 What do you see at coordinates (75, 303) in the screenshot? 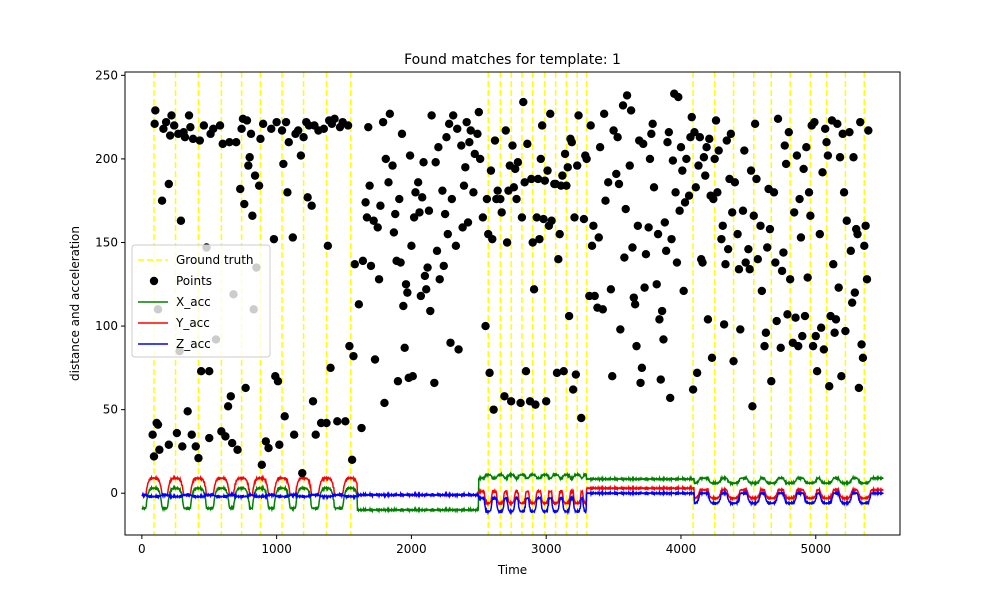
I see `y-axis-label: distance and acceleration` at bounding box center [75, 303].